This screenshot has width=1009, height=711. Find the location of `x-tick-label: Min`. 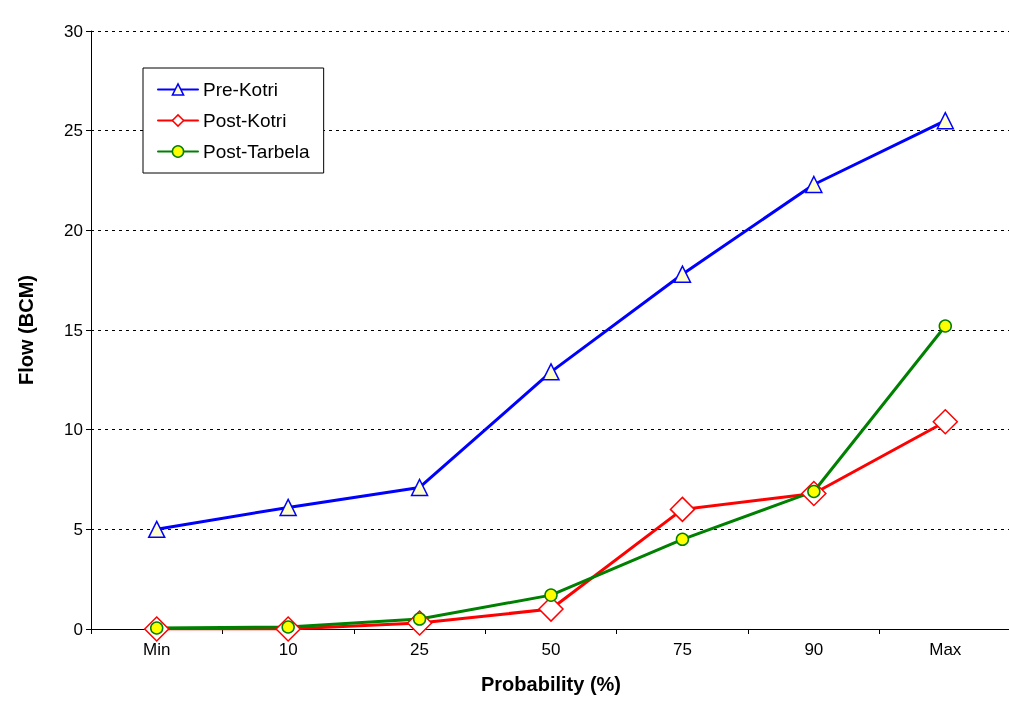

x-tick-label: Min is located at coordinates (157, 649).